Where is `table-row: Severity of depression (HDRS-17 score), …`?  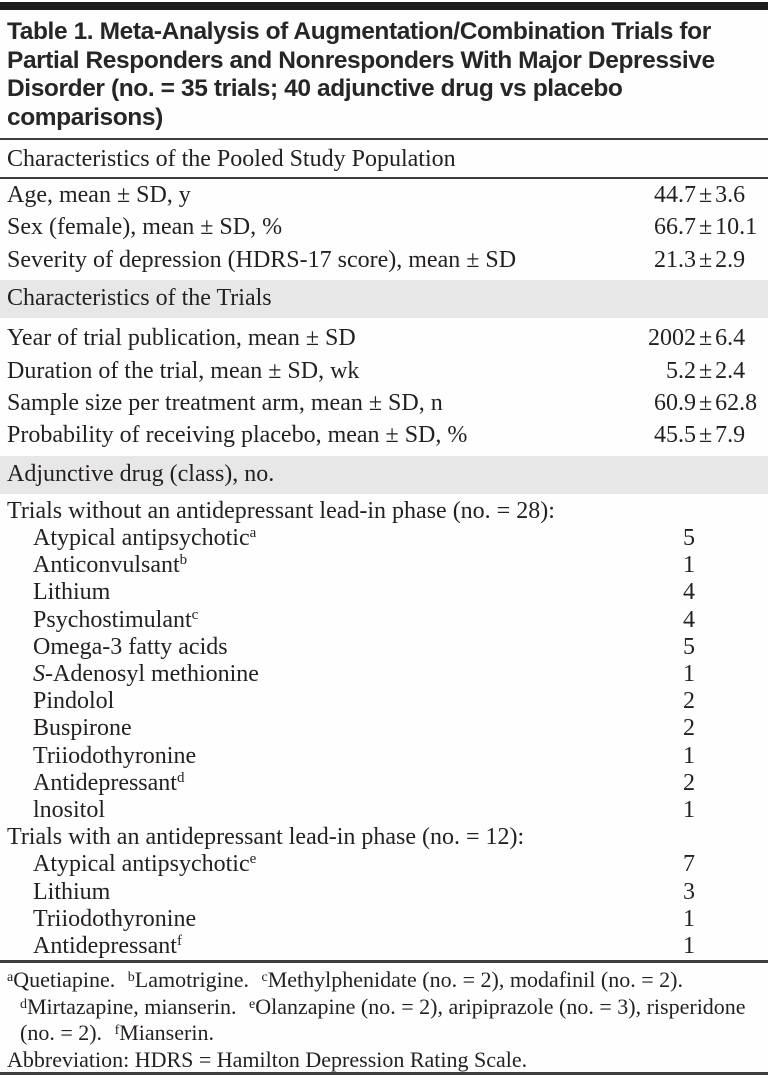
table-row: Severity of depression (HDRS-17 score), … is located at coordinates (384, 260).